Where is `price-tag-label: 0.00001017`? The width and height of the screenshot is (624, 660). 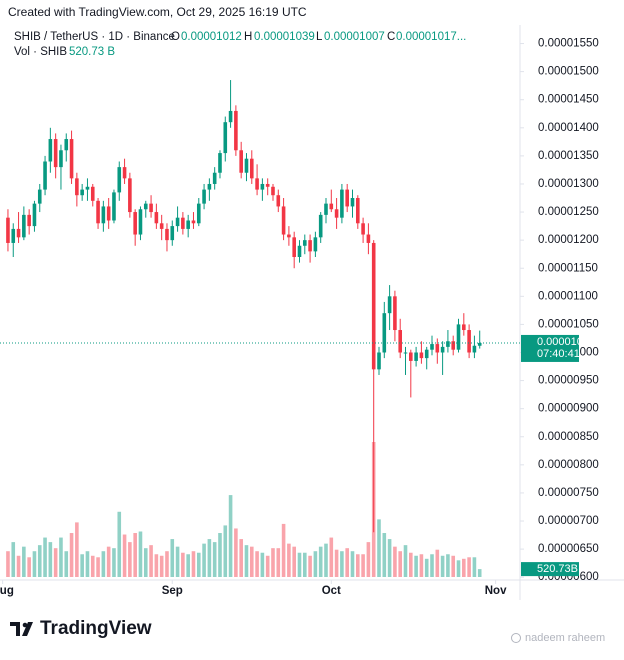 price-tag-label: 0.00001017 is located at coordinates (566, 342).